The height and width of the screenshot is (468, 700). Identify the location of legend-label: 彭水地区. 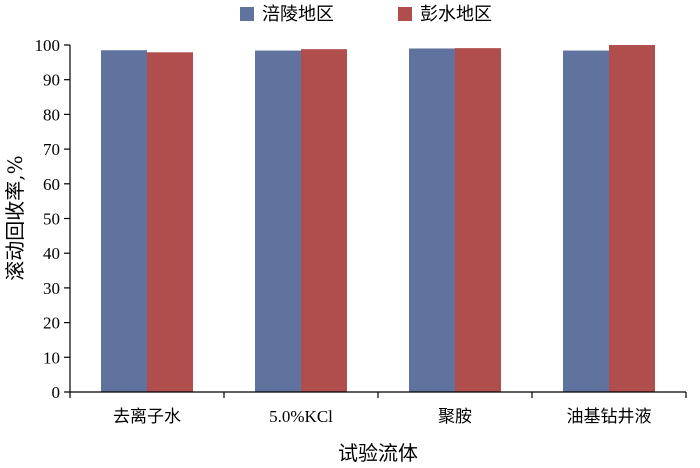
(456, 14).